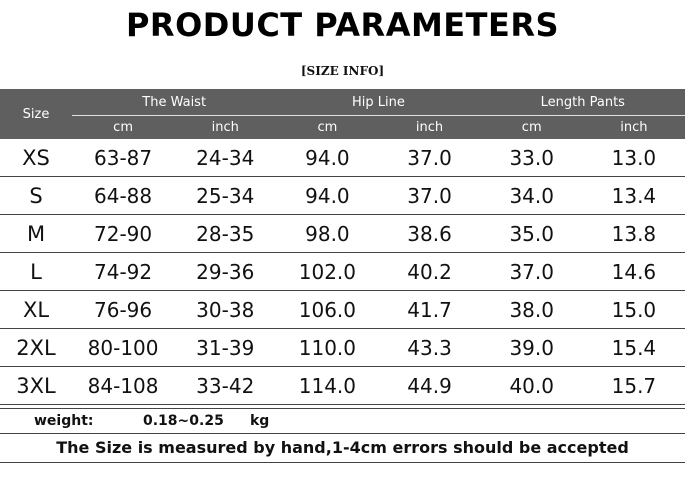 Image resolution: width=685 pixels, height=498 pixels. Describe the element at coordinates (225, 233) in the screenshot. I see `table-cell: 28-35` at that location.